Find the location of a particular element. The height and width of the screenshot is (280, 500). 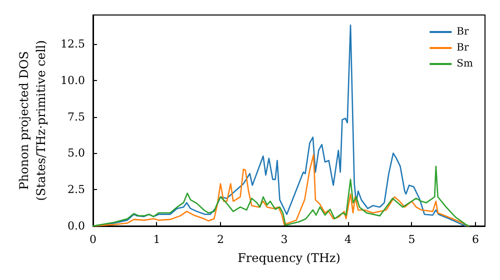

legend-label: Sm is located at coordinates (465, 64).